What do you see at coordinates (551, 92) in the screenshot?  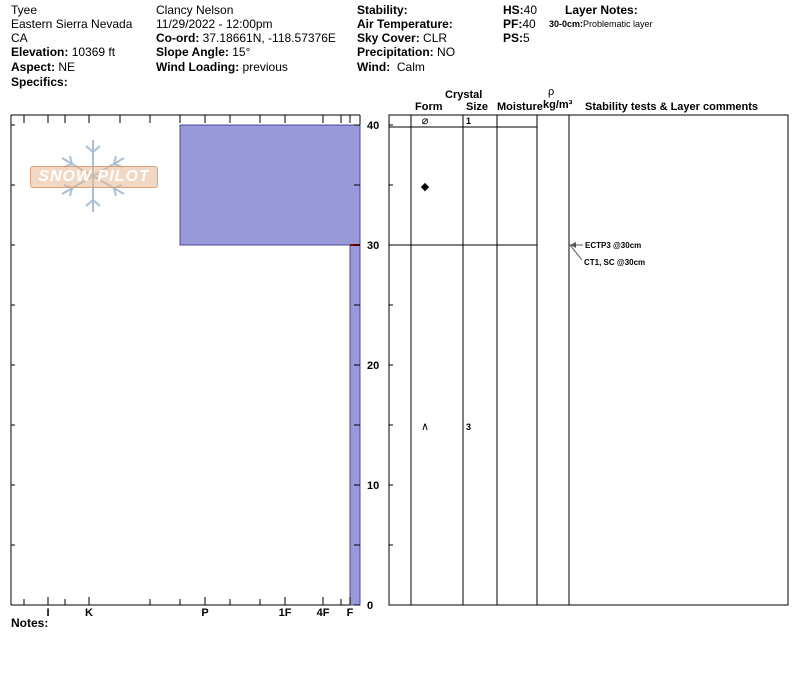 I see `rho-header: ρ` at bounding box center [551, 92].